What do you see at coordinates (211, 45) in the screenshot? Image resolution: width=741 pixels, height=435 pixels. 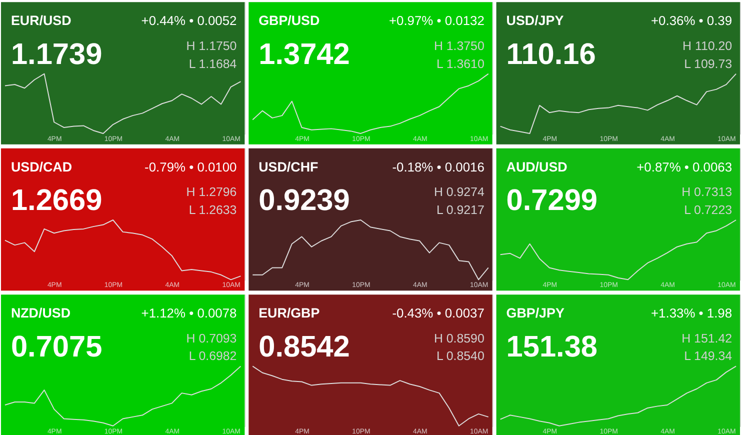 I see `text: H 1.1750` at bounding box center [211, 45].